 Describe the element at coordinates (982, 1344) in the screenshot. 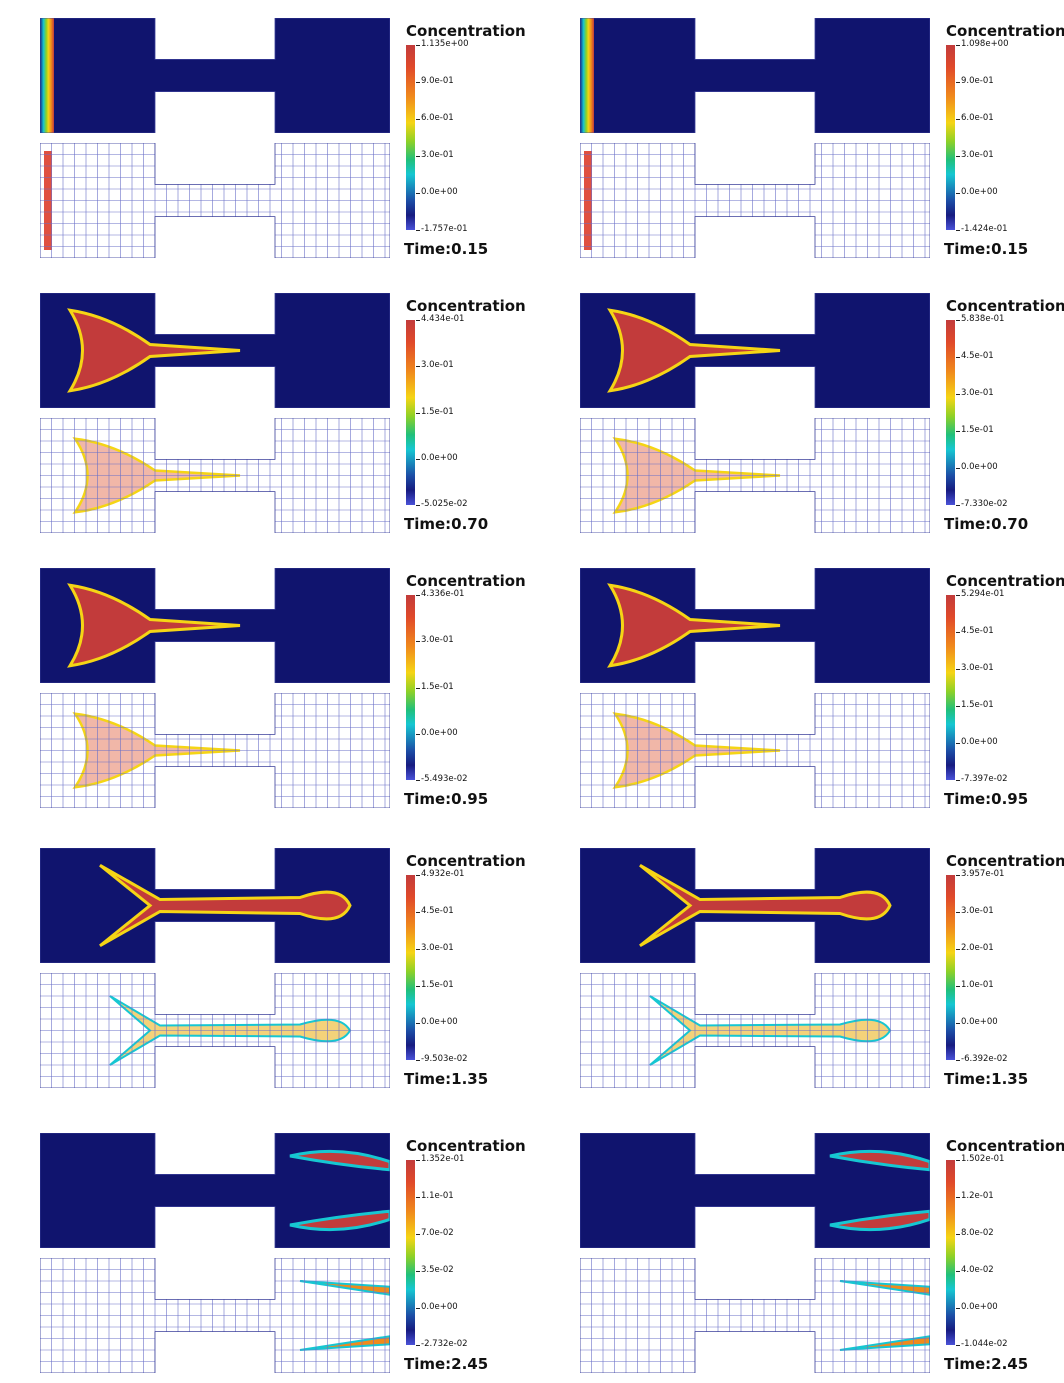

I see `colorbar-tick-label: -1.044e-02` at that location.